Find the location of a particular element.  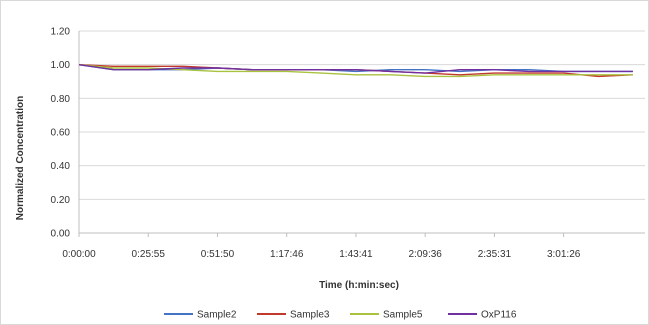

y-axis-title: Normalized Concentration is located at coordinates (20, 158).